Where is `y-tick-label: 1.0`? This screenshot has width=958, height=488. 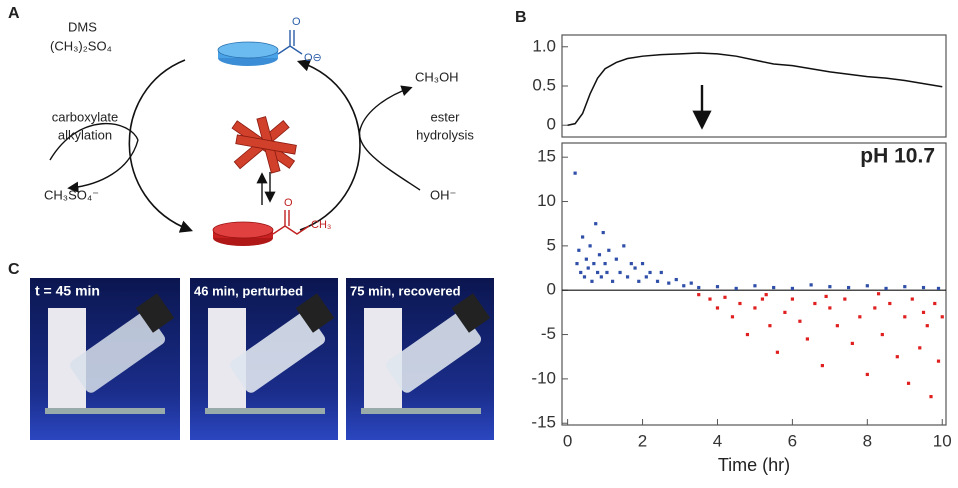
y-tick-label: 1.0 is located at coordinates (544, 45).